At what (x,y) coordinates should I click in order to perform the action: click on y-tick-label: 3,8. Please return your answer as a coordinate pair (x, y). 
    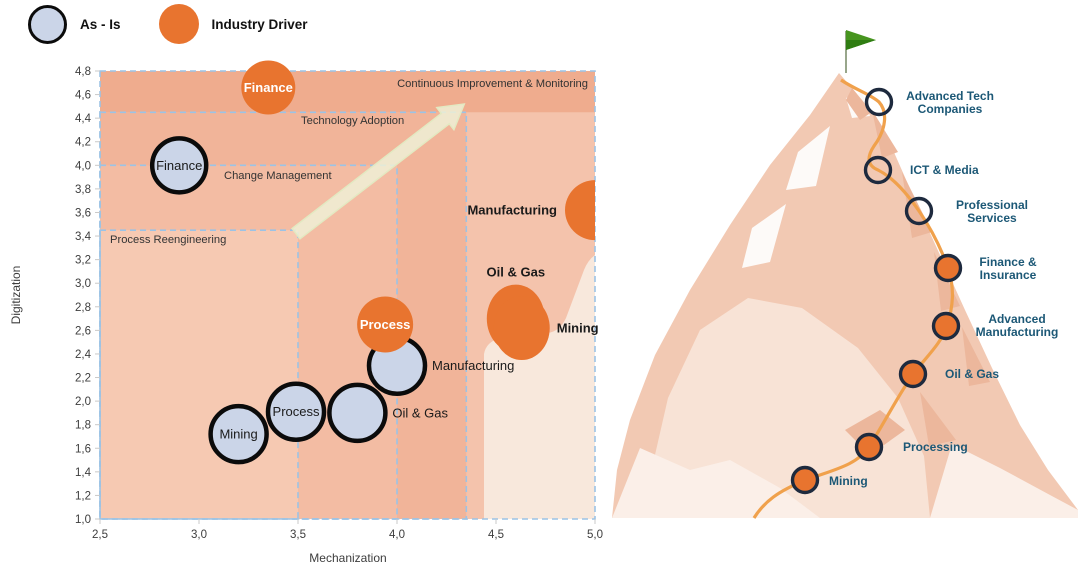
    Looking at the image, I should click on (83, 190).